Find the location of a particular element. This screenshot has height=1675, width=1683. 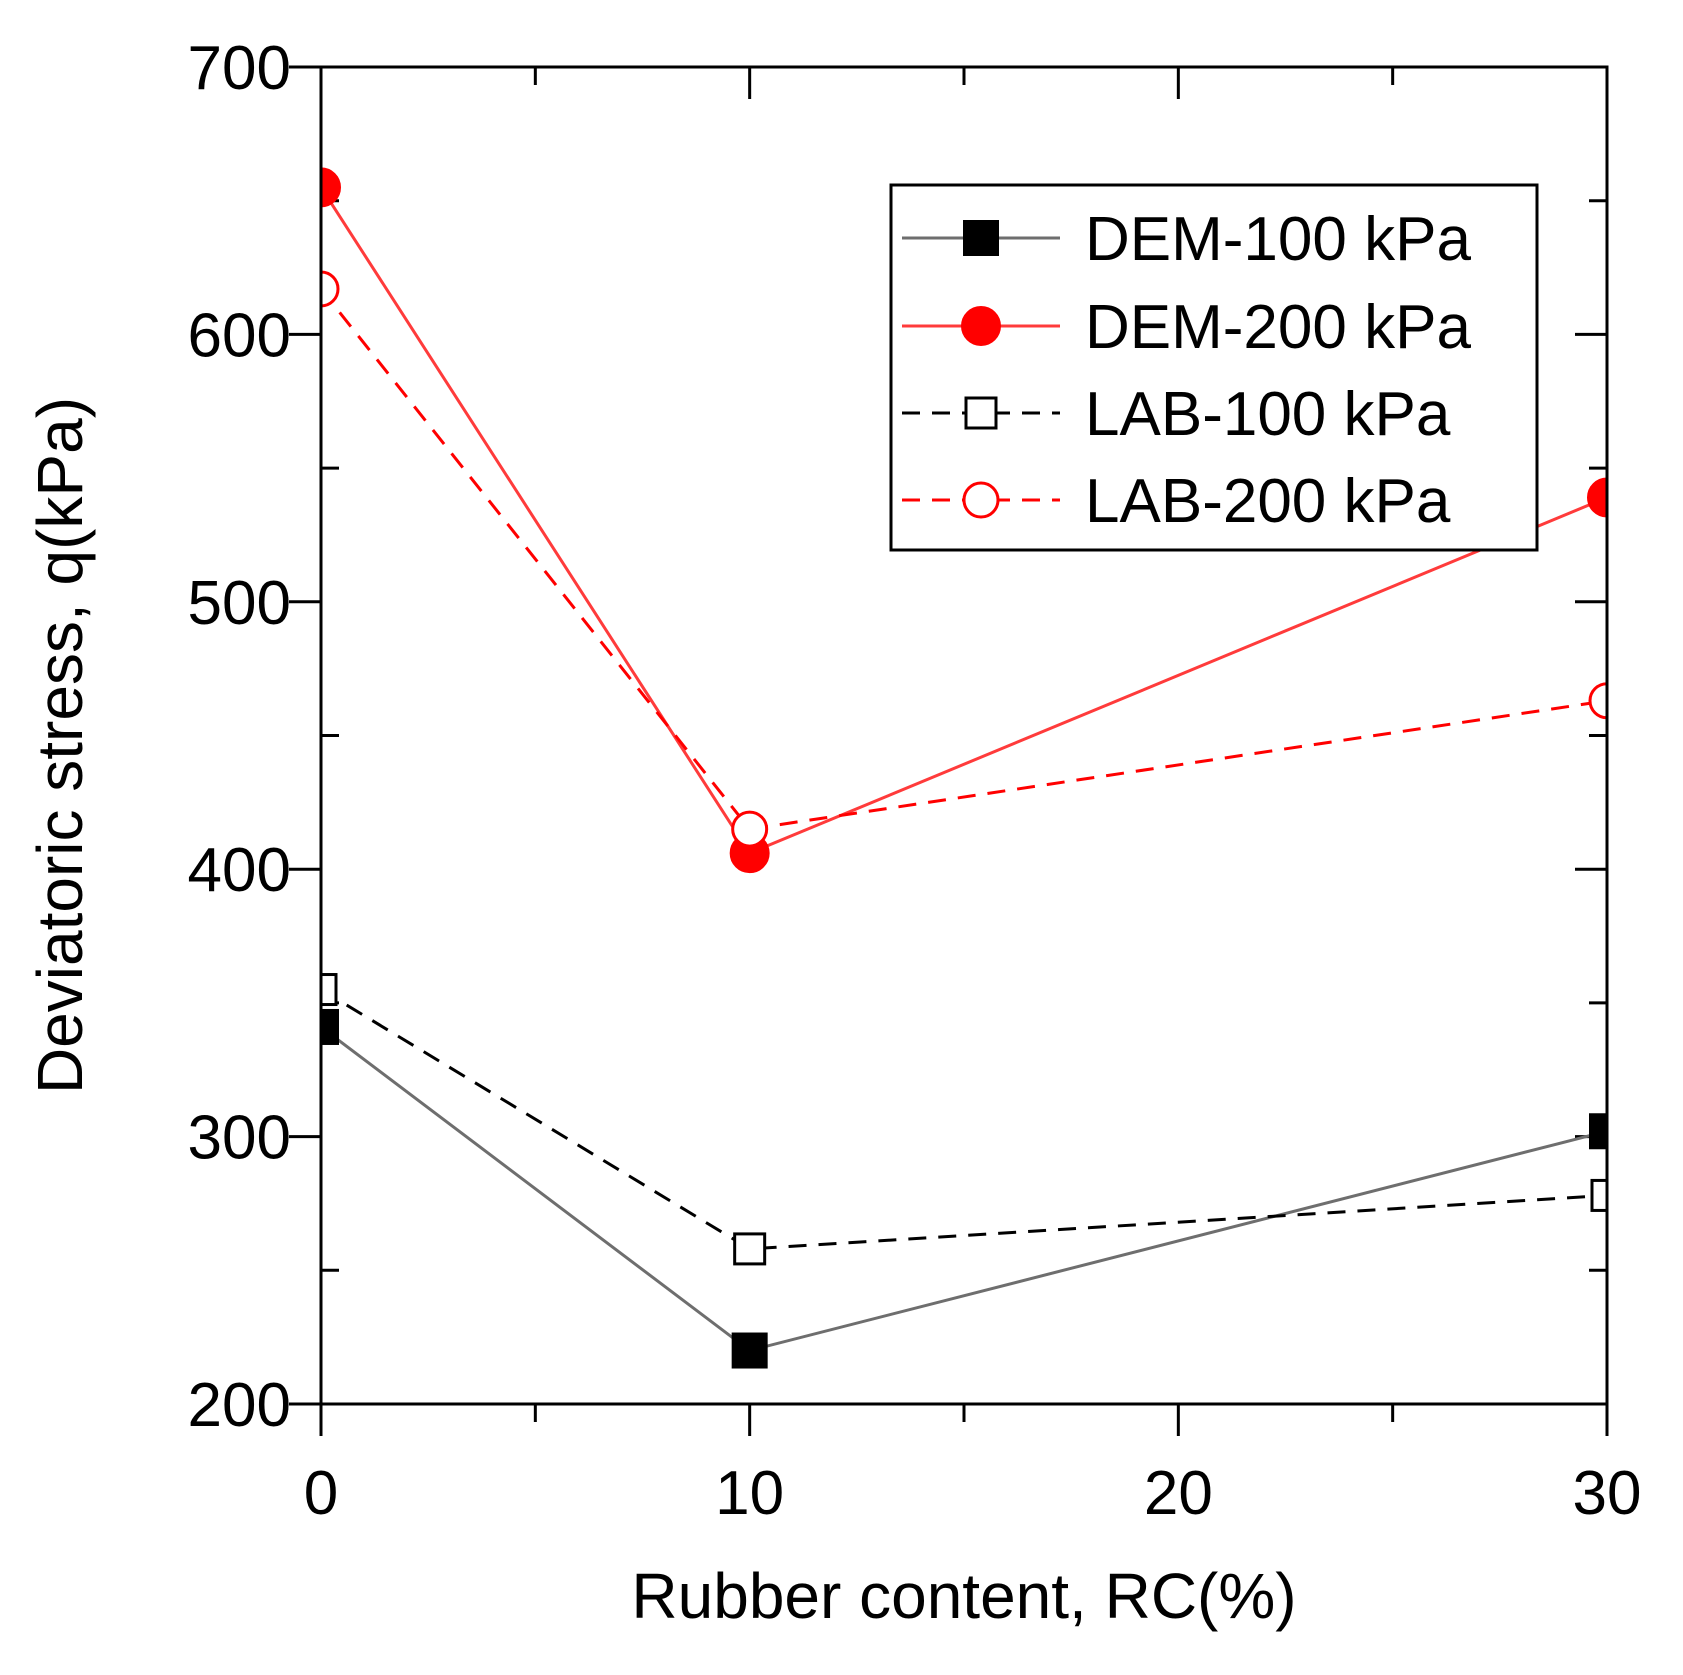

y-axis-title: Deviatoric stress, q(kPa) is located at coordinates (60, 745).